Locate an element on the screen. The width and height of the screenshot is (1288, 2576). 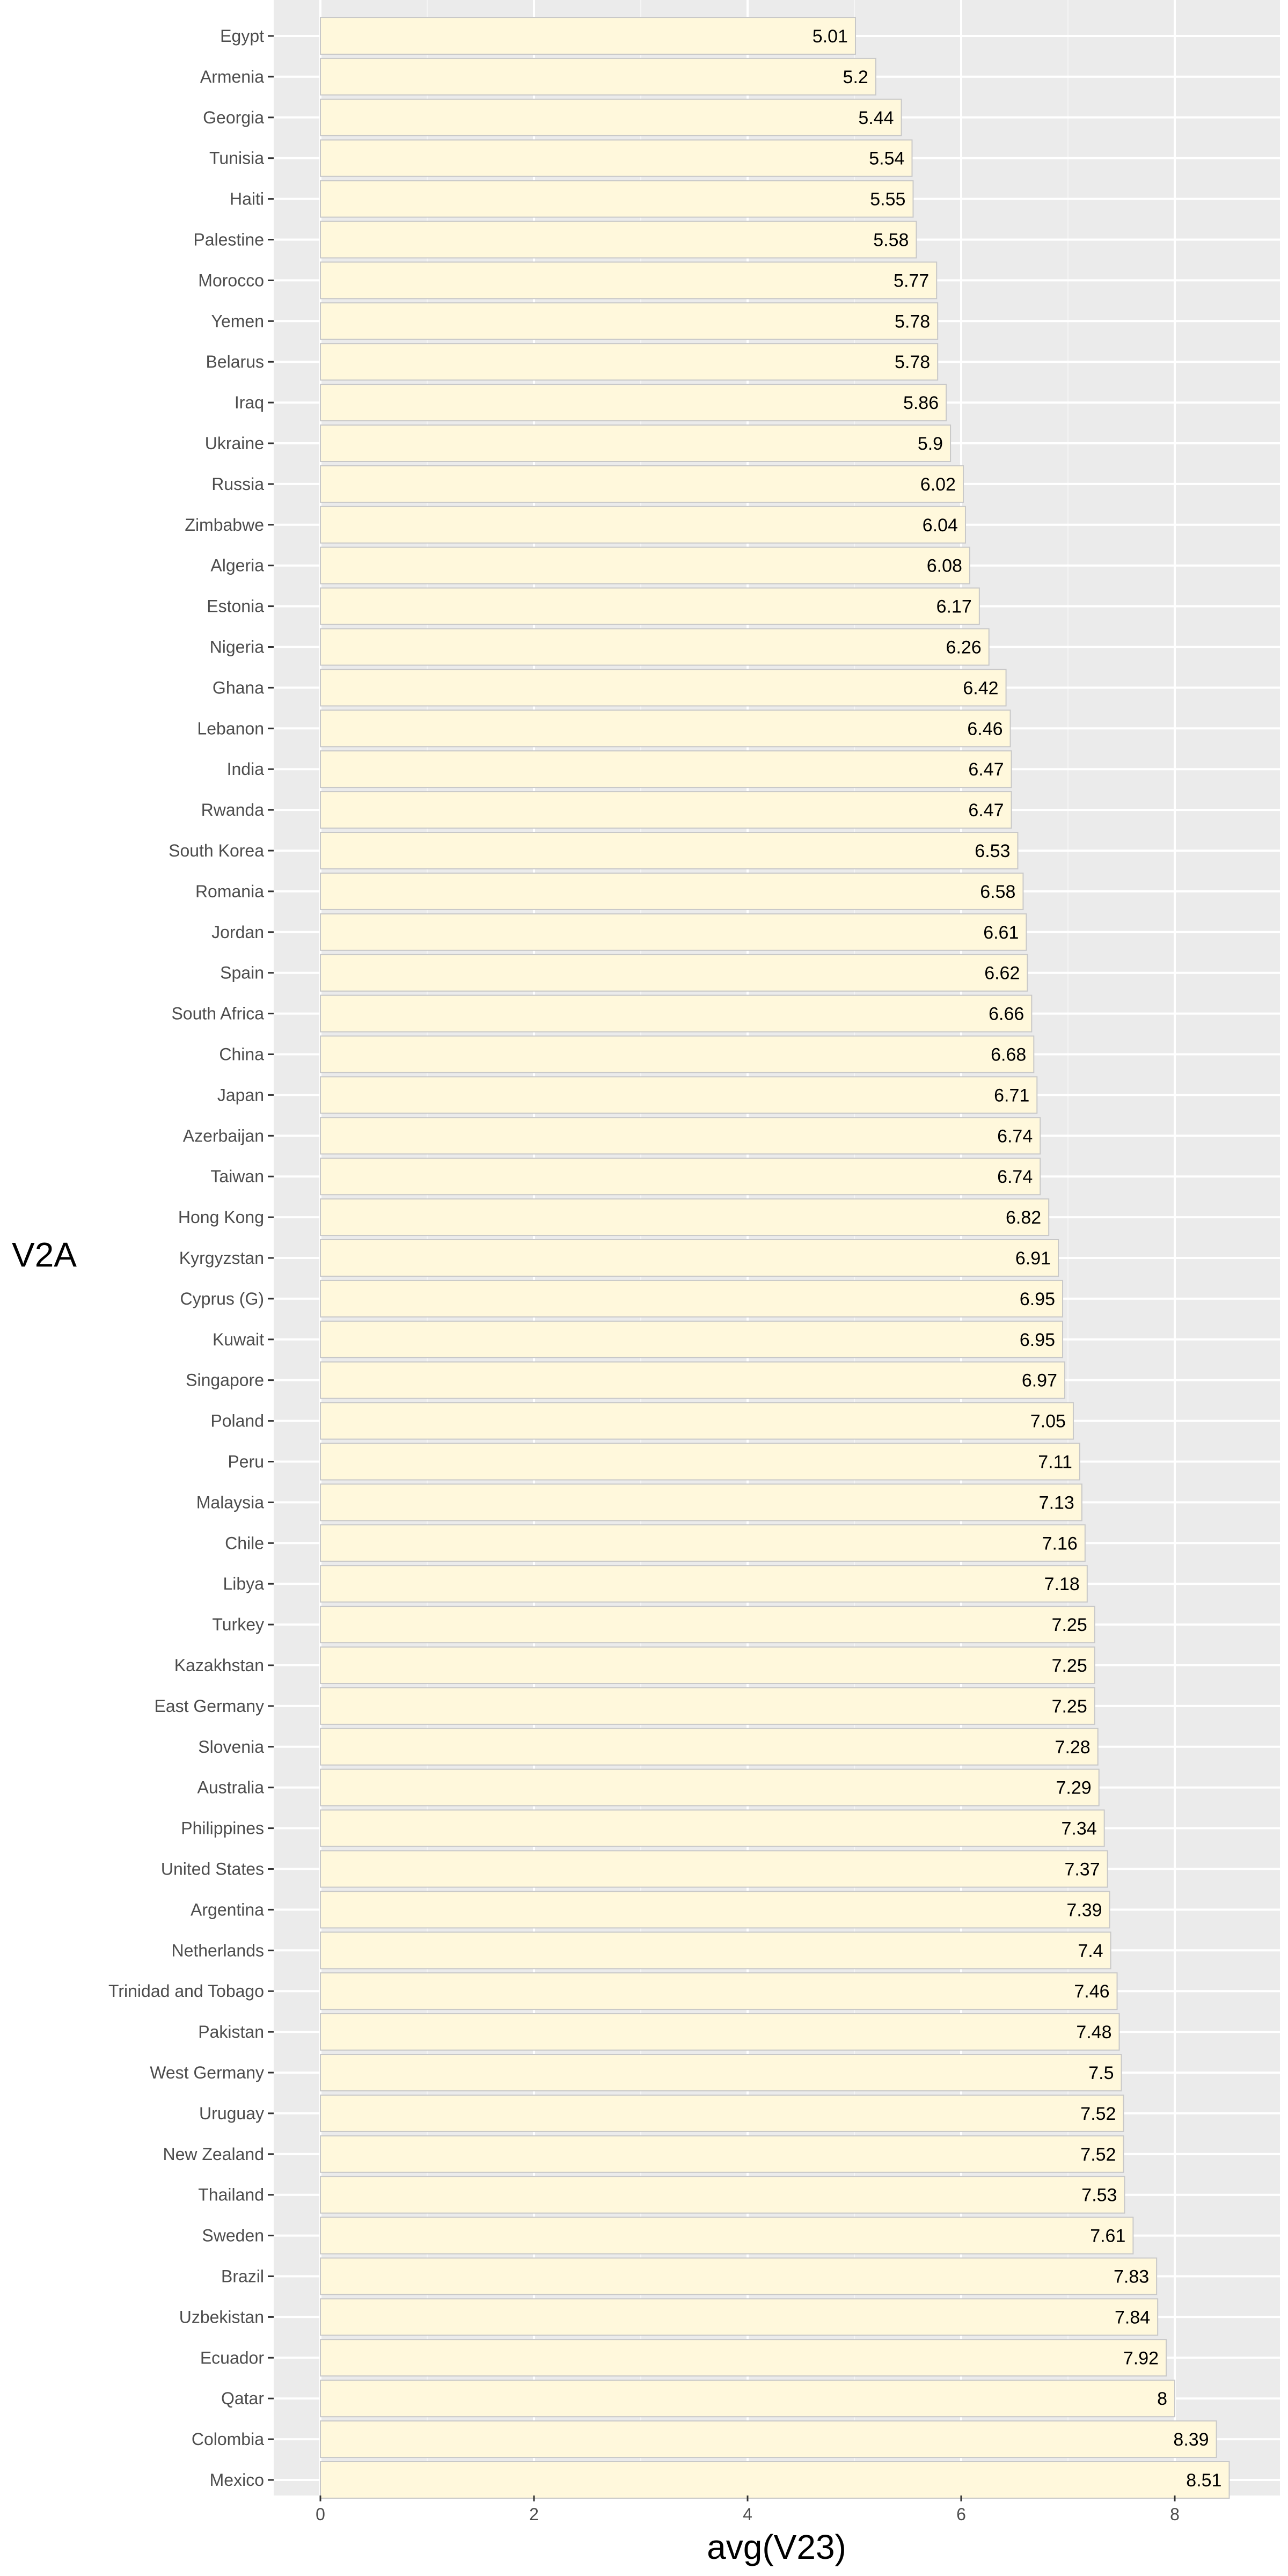
data-label: 6.17 is located at coordinates (954, 607).